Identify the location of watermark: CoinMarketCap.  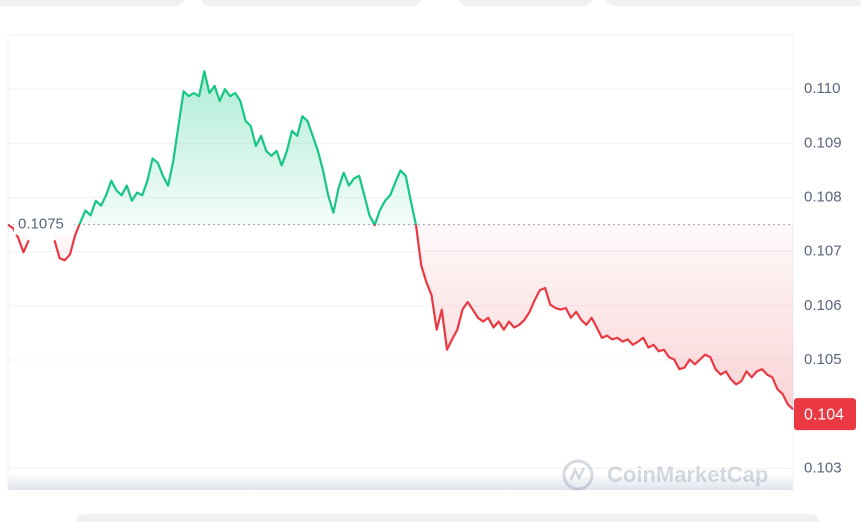
(665, 475).